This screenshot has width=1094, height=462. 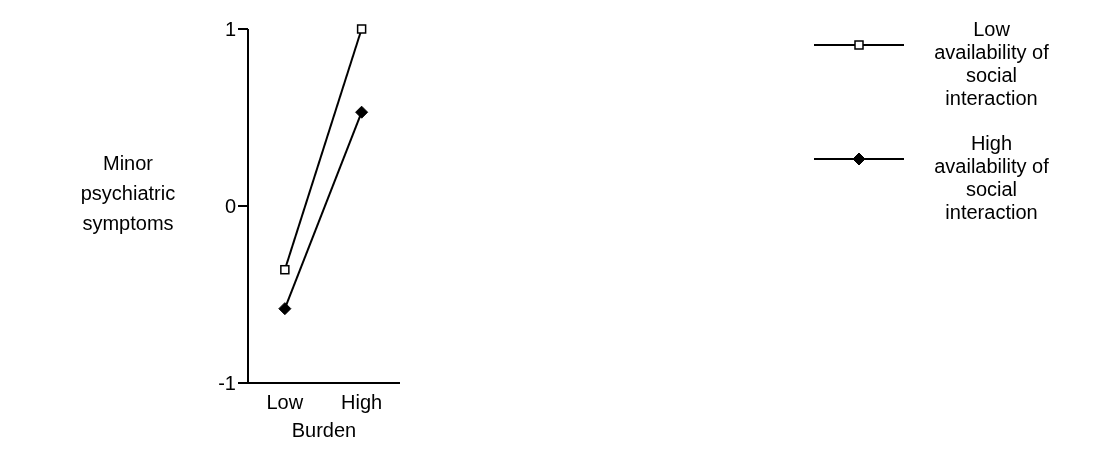 What do you see at coordinates (128, 193) in the screenshot?
I see `y-axis-title: Minor psychiatric symptoms` at bounding box center [128, 193].